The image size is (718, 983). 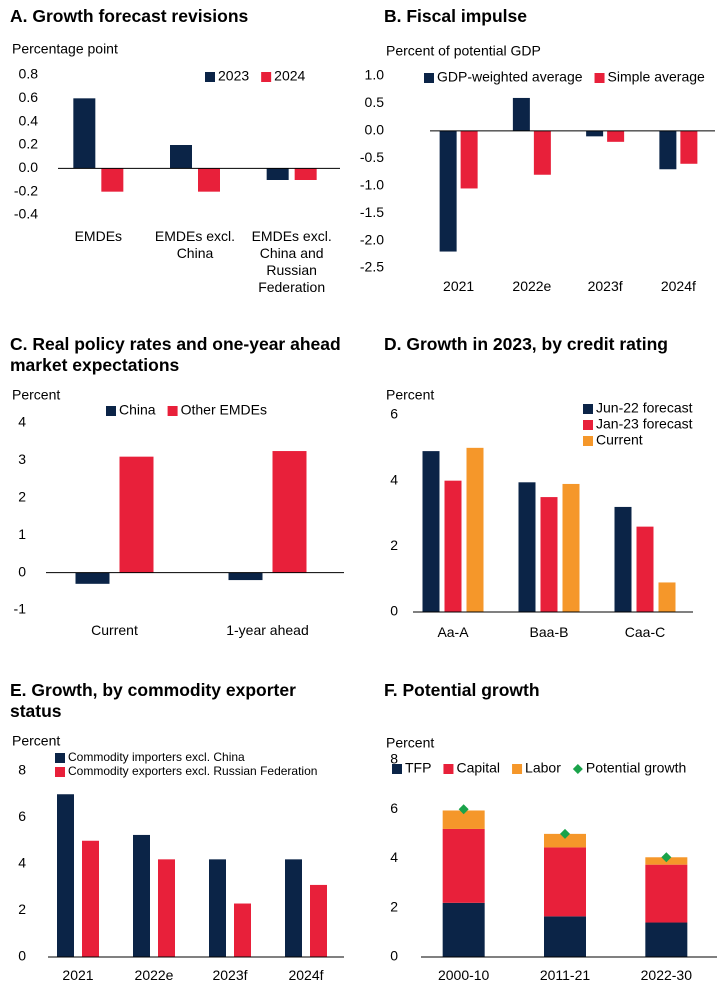 What do you see at coordinates (372, 157) in the screenshot?
I see `y-tick-label: -0.5` at bounding box center [372, 157].